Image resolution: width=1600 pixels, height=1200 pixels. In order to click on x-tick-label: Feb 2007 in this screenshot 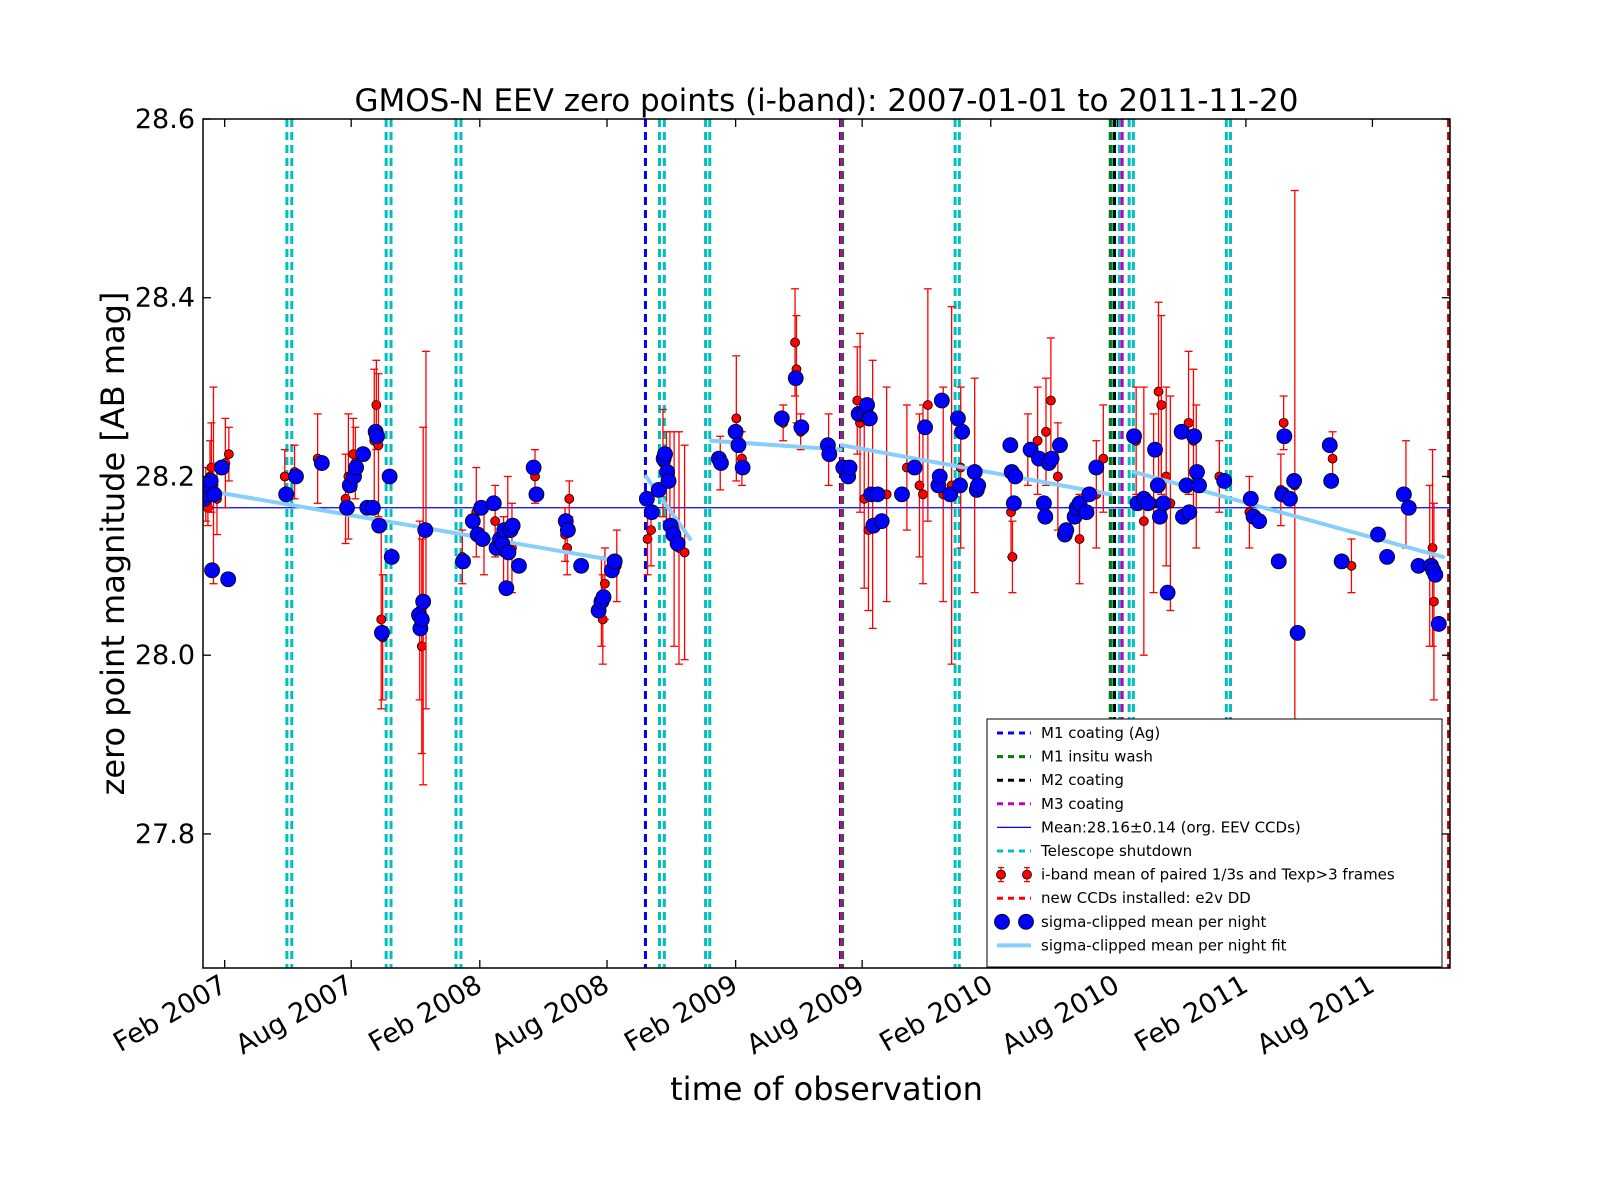, I will do `click(170, 1013)`.